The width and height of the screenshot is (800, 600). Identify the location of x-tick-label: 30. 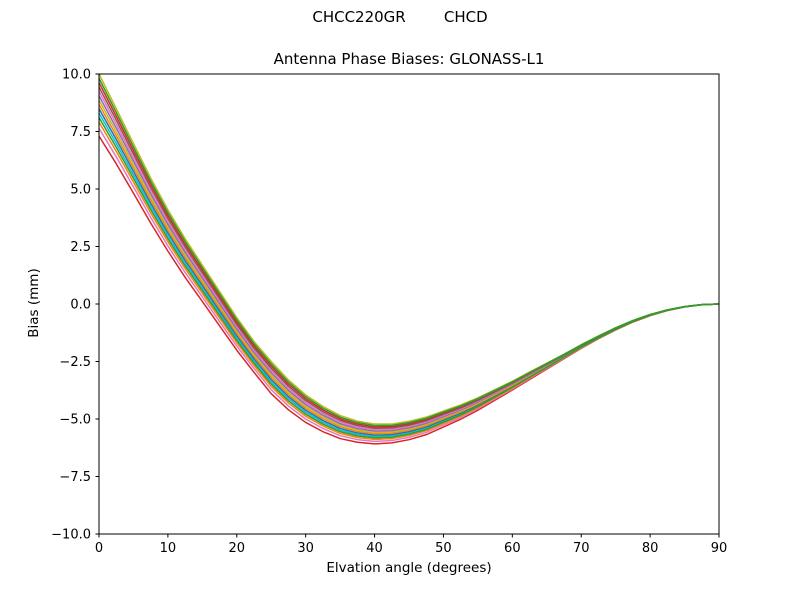
(305, 548).